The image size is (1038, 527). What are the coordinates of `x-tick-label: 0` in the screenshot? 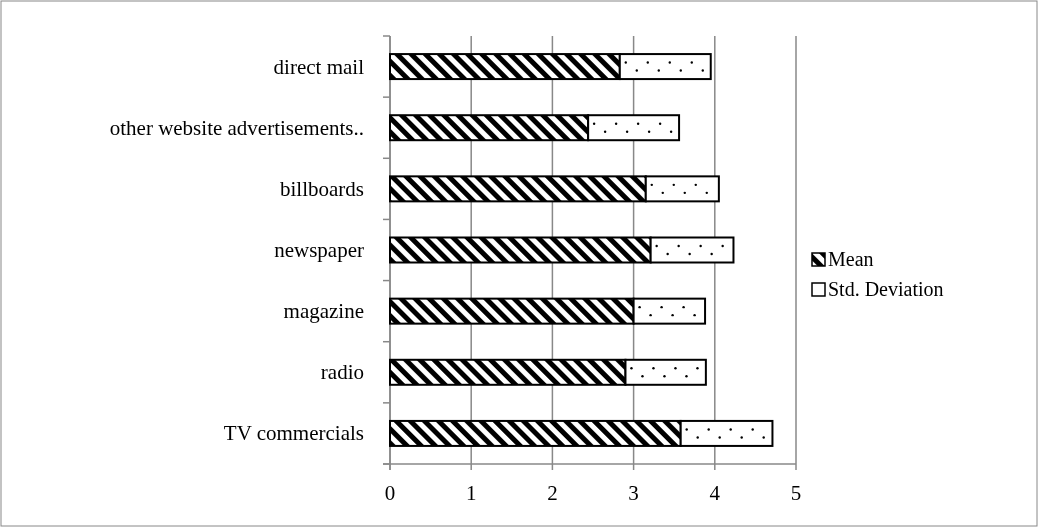 It's located at (390, 493).